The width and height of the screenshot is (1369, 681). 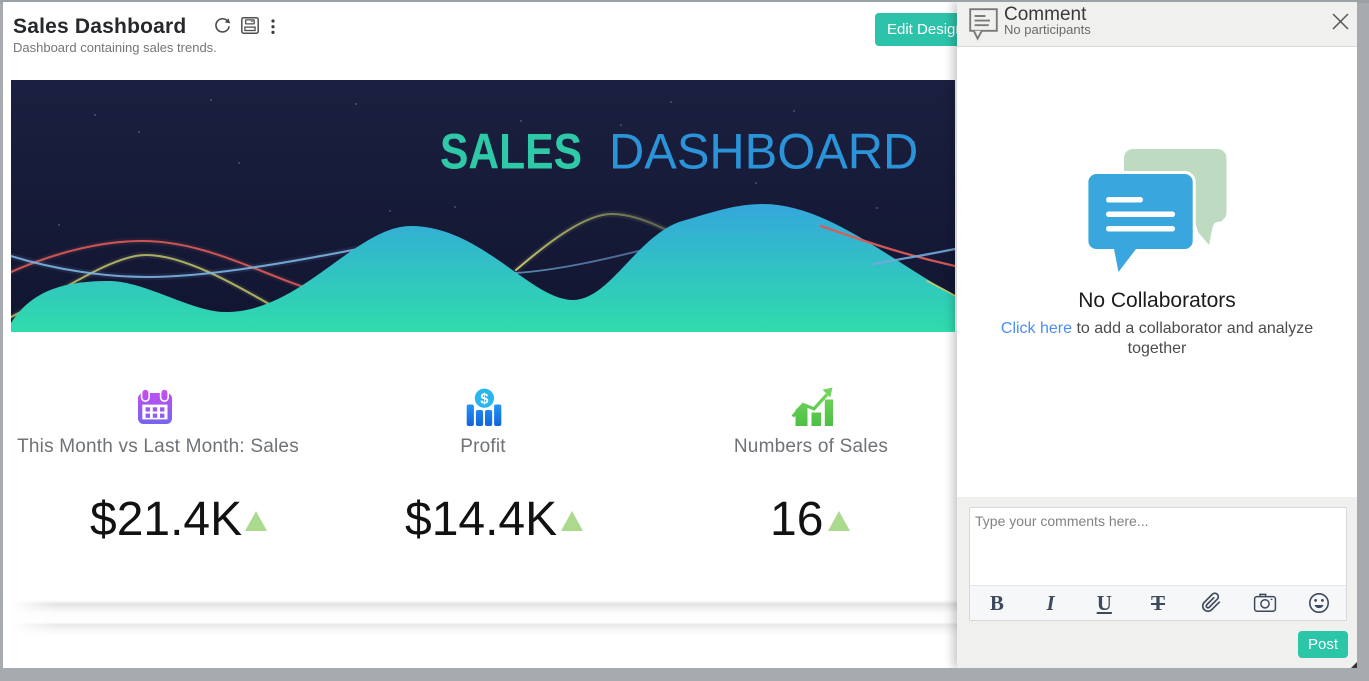 I want to click on svg-text: DASHBOARD, so click(x=763, y=152).